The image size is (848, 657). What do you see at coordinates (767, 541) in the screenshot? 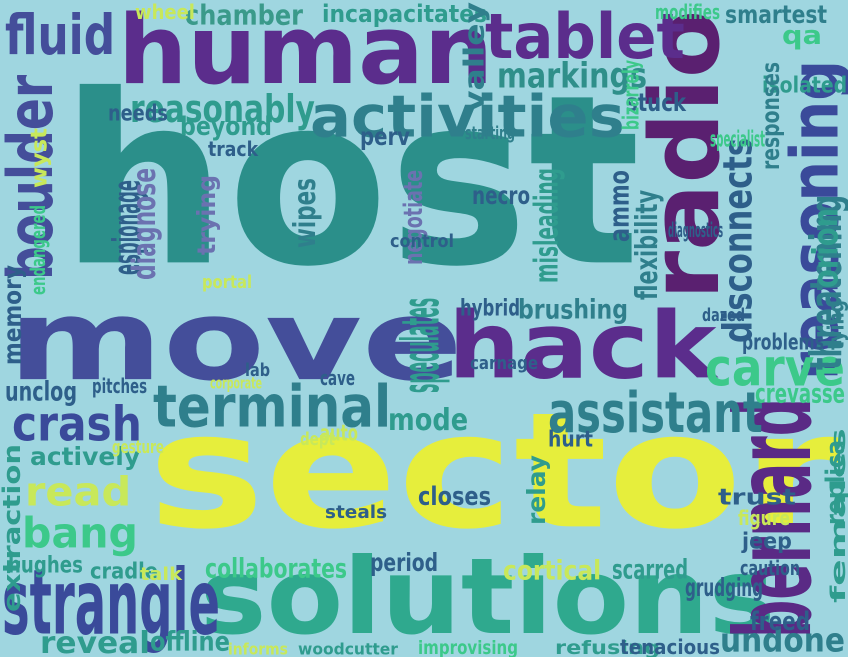
I see `word-jeep: jeep` at bounding box center [767, 541].